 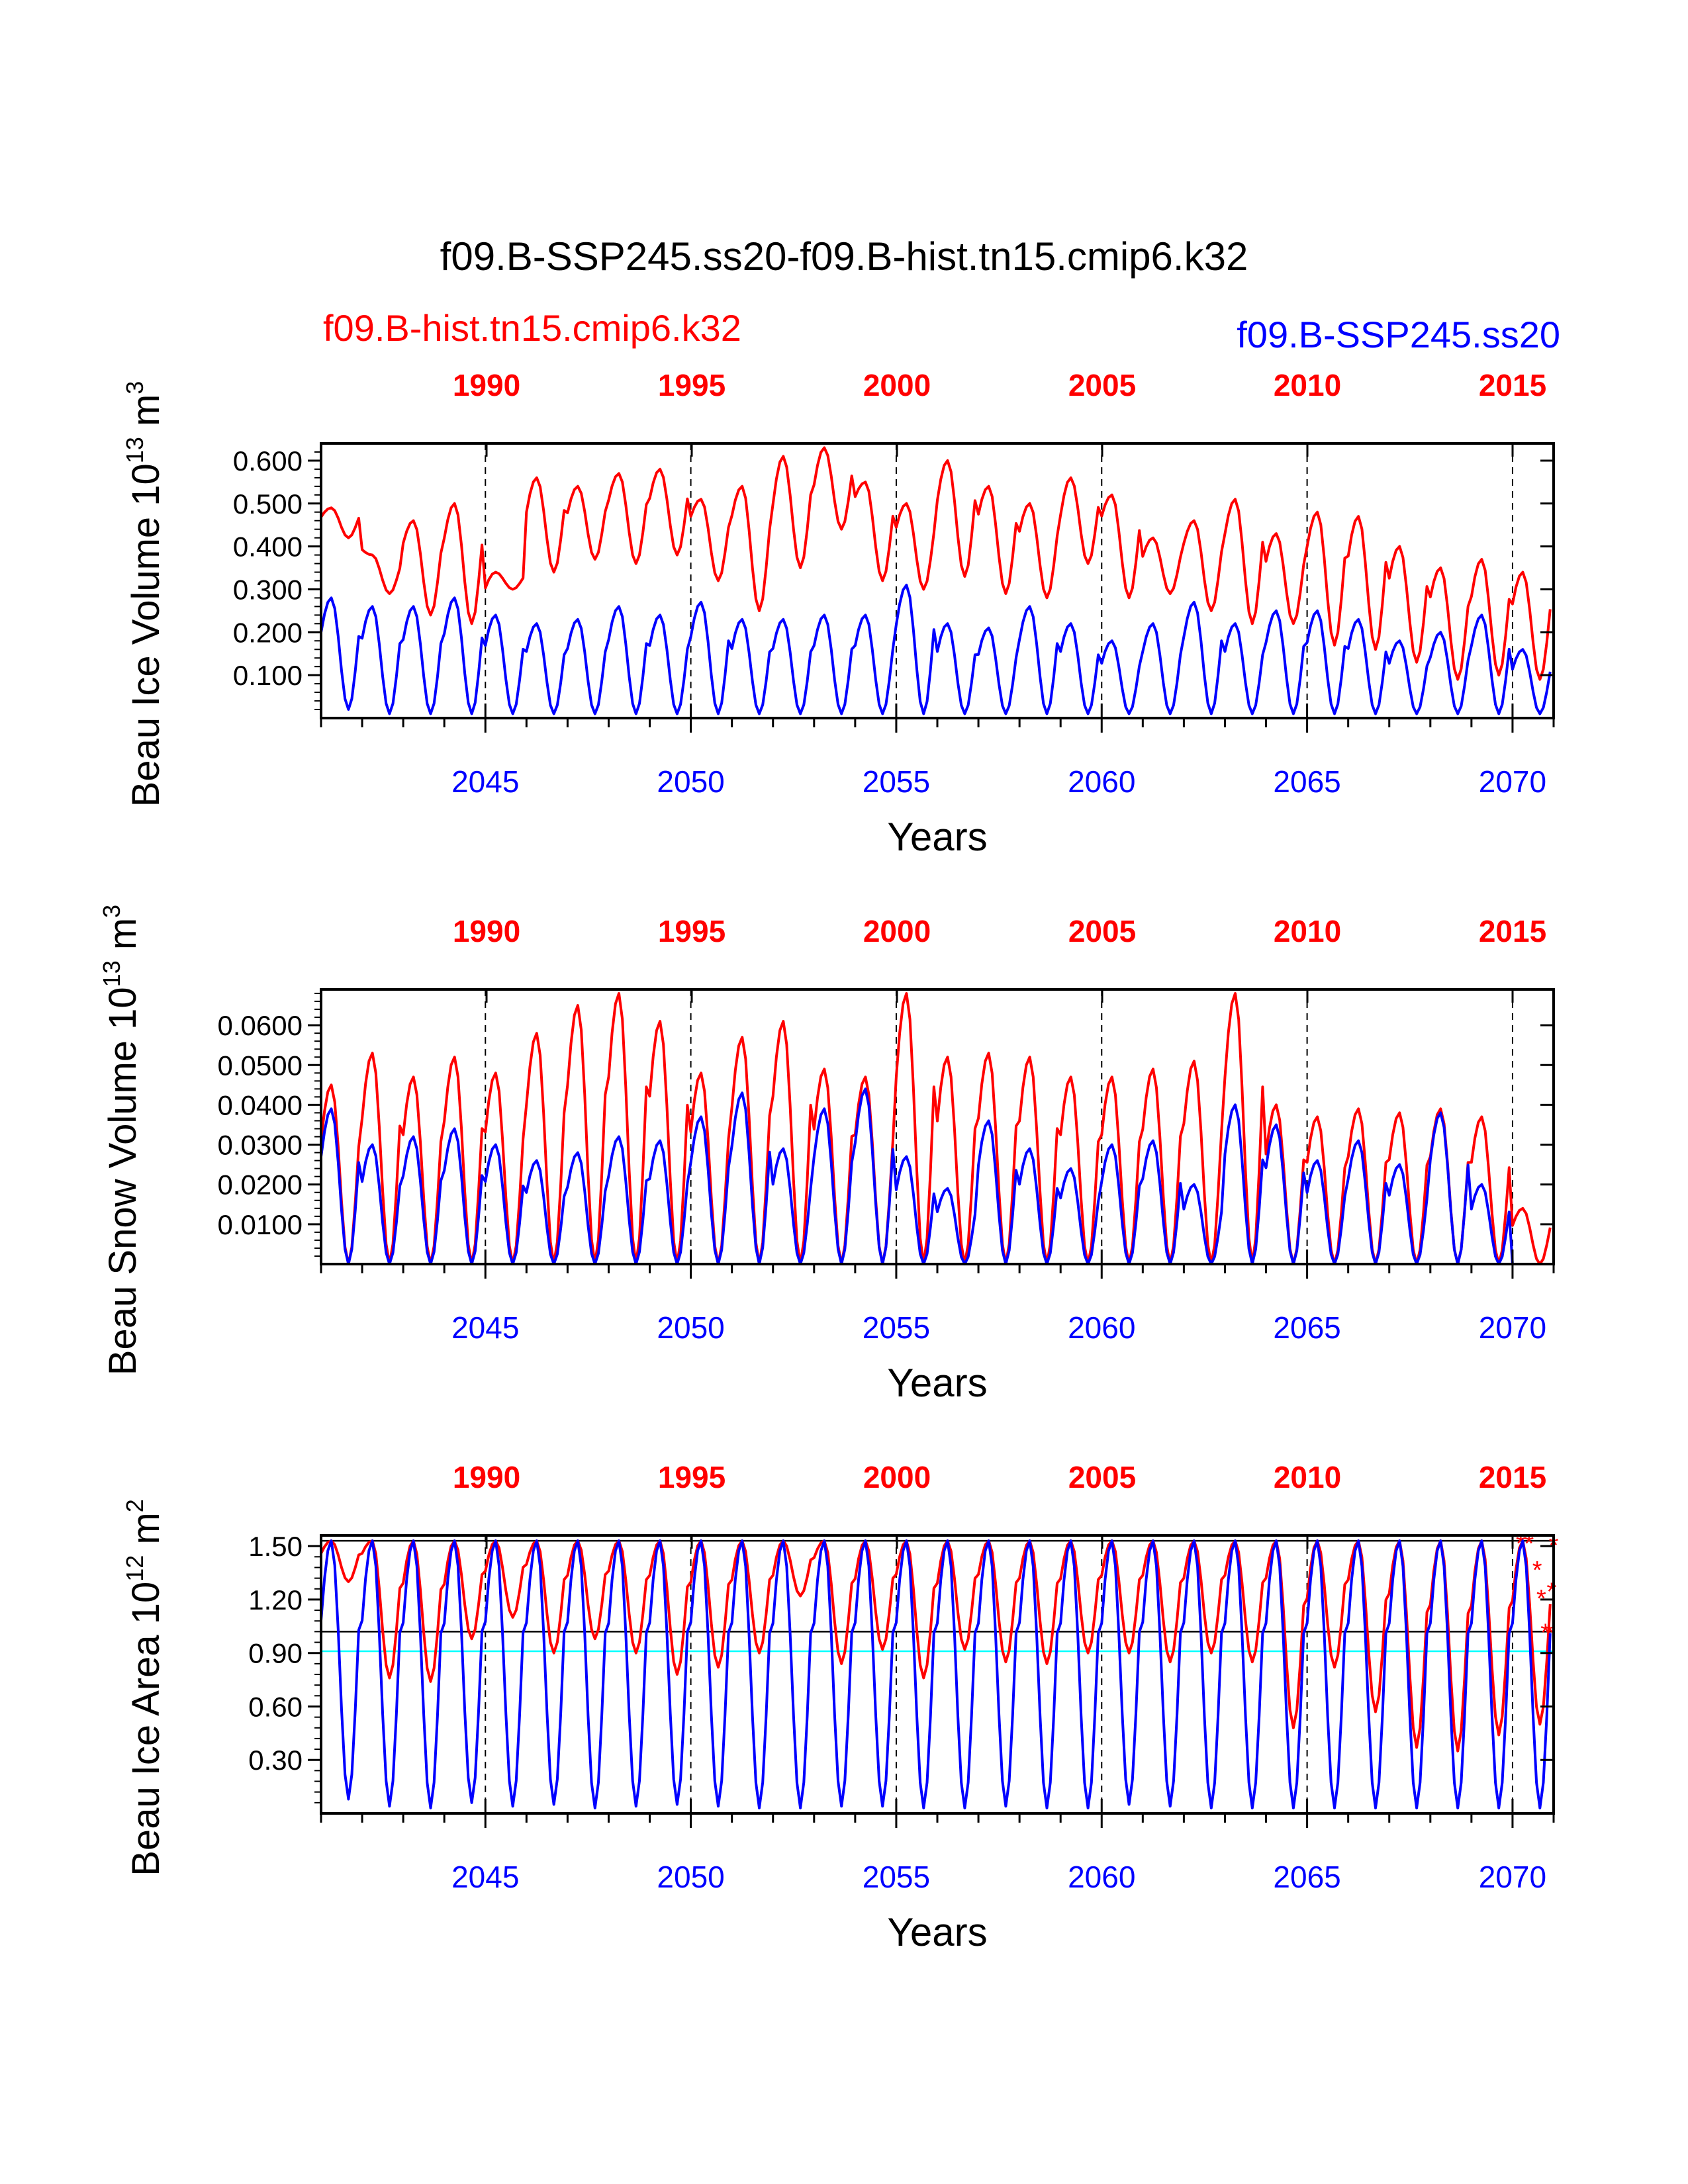 I want to click on y-axis-label-text: Beau Ice Volume 10, so click(x=145, y=635).